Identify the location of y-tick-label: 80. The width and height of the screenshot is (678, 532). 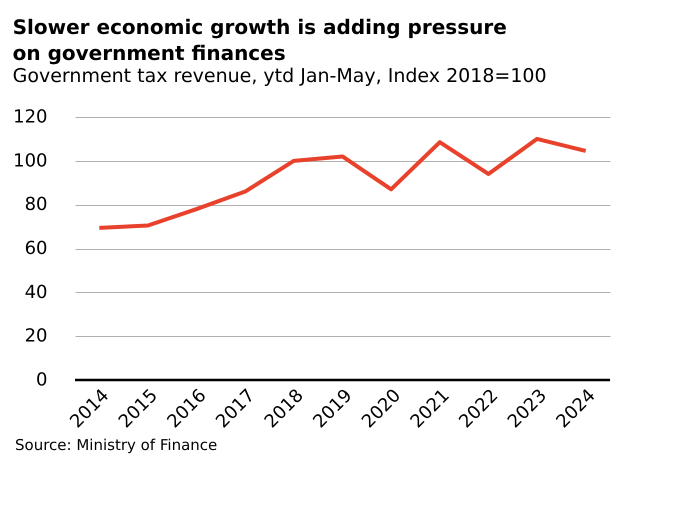
(36, 205).